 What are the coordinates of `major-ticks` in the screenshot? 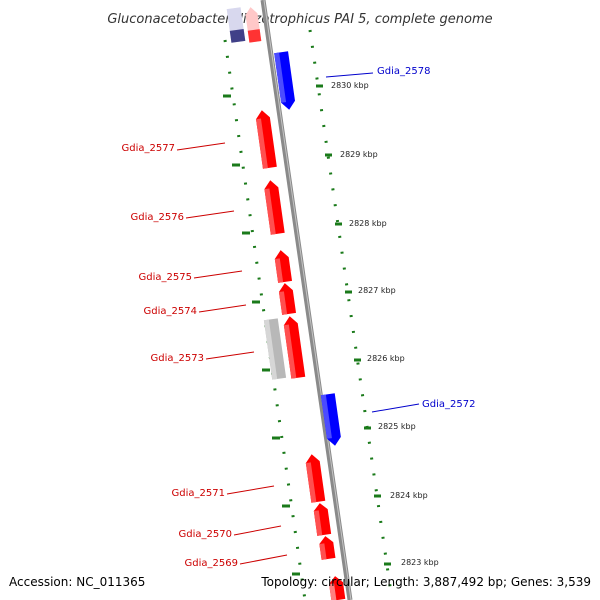 It's located at (353, 325).